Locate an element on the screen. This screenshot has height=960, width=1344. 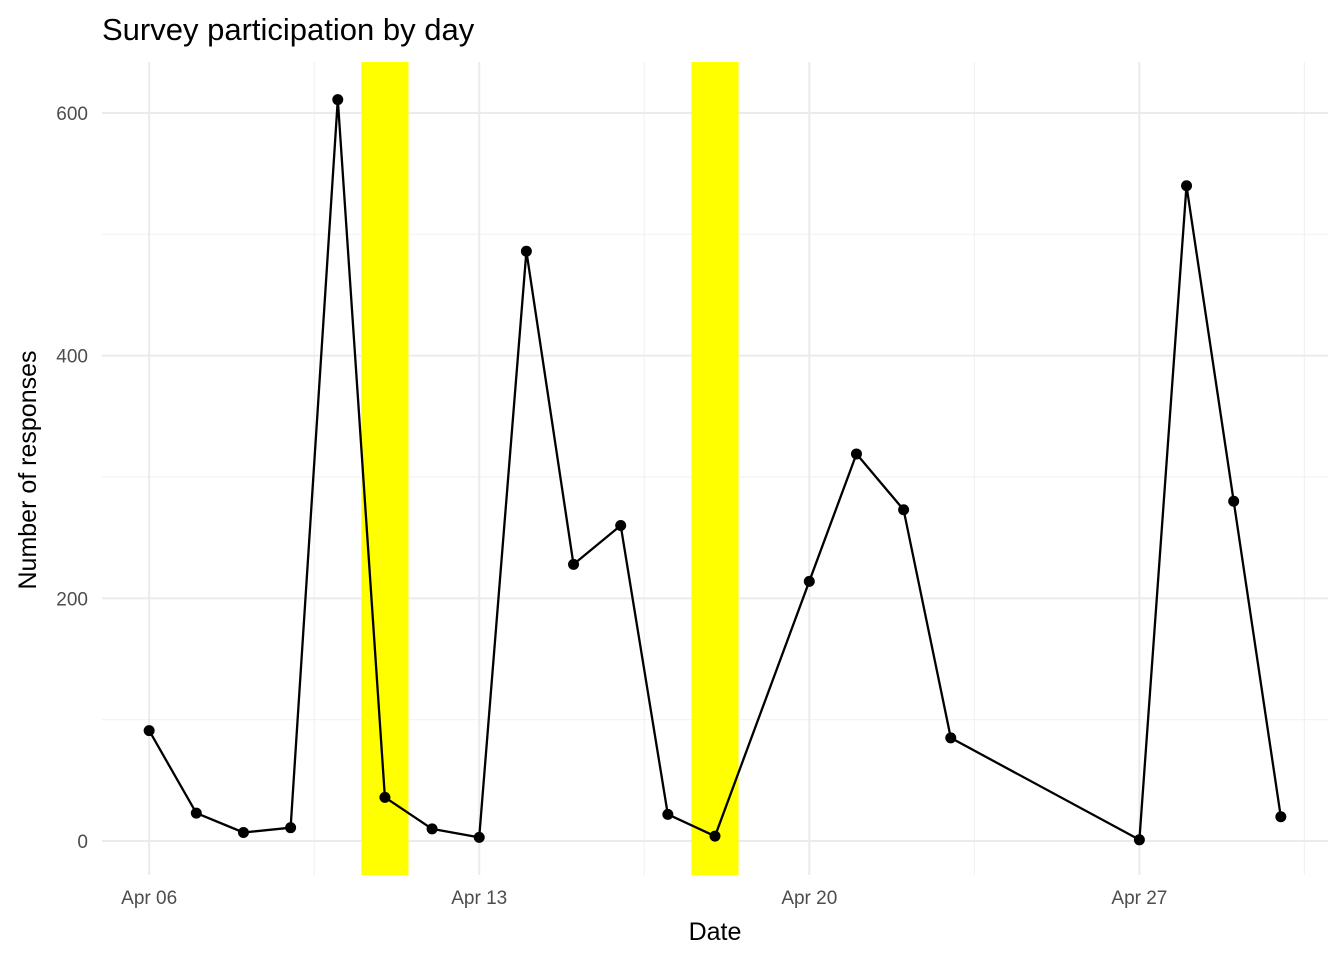
x-axis-label: Date is located at coordinates (715, 932).